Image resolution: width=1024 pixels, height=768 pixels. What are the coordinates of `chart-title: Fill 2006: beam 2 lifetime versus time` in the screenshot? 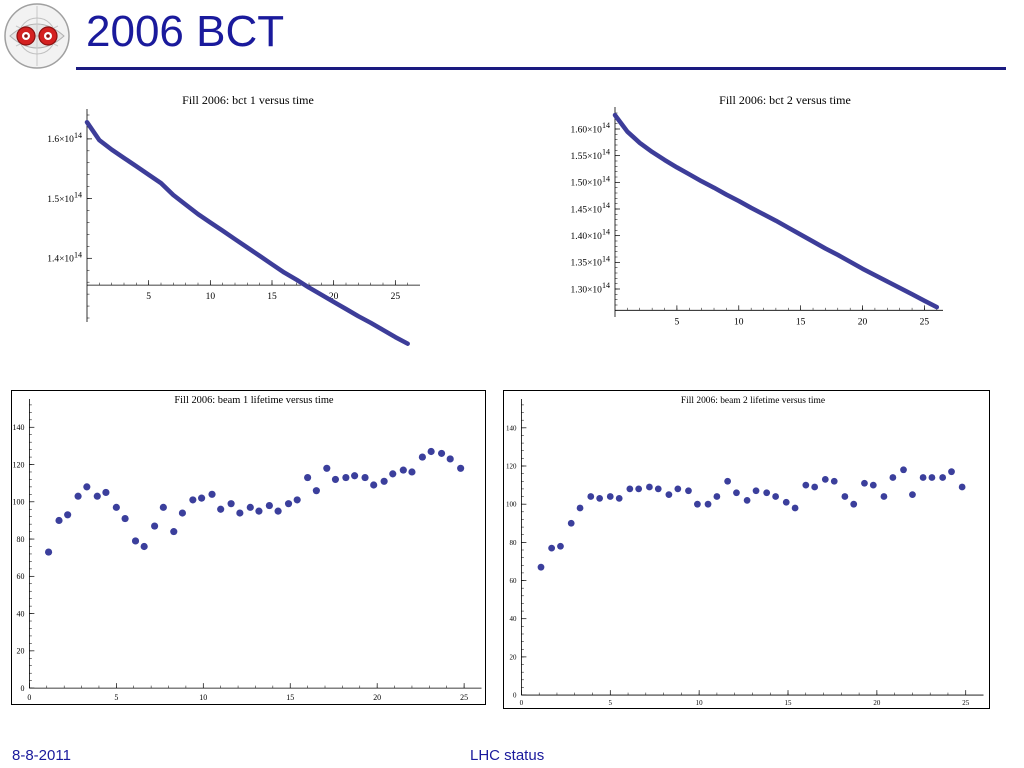 It's located at (753, 400).